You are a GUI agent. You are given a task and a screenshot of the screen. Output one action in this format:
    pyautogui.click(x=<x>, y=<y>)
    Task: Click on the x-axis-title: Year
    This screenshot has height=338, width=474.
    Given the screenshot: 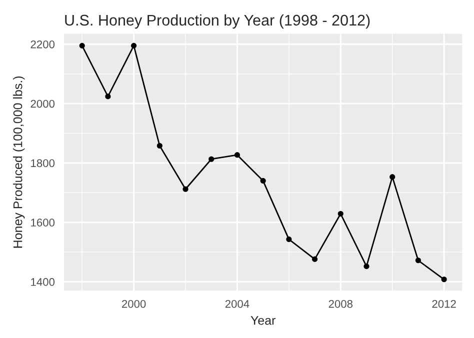 What is the action you would take?
    pyautogui.click(x=263, y=320)
    